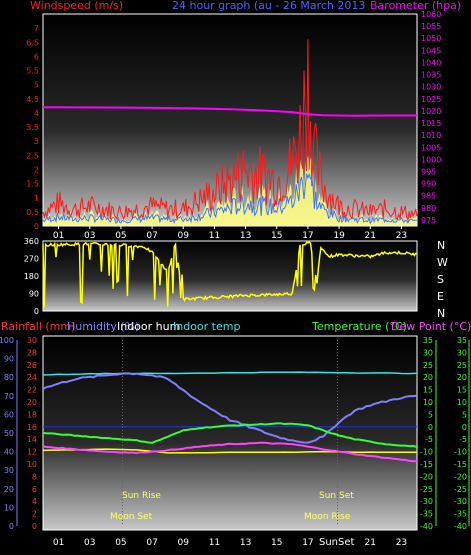  Describe the element at coordinates (460, 476) in the screenshot. I see `dewpoint-tick--20: -20` at that location.